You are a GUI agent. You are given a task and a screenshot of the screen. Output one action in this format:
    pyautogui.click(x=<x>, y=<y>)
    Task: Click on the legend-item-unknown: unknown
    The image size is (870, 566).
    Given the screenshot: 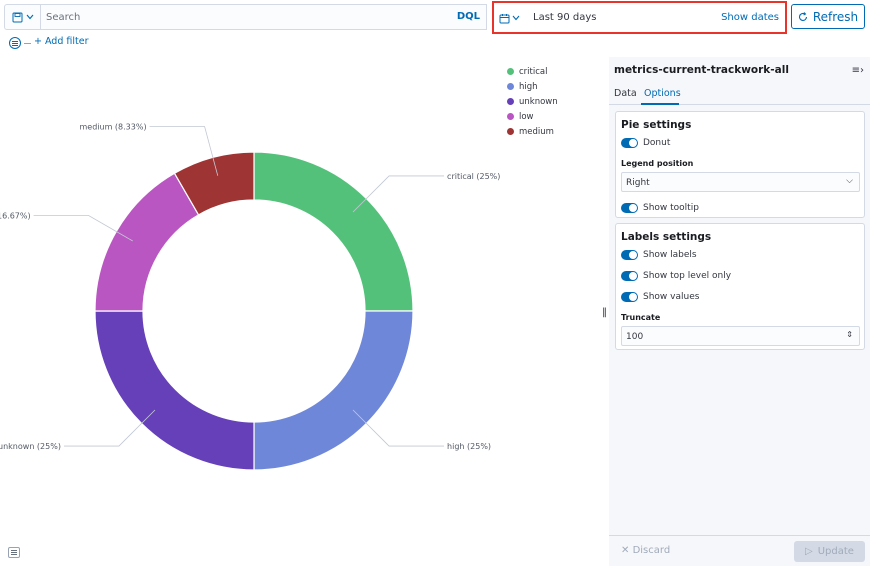 What is the action you would take?
    pyautogui.click(x=532, y=101)
    